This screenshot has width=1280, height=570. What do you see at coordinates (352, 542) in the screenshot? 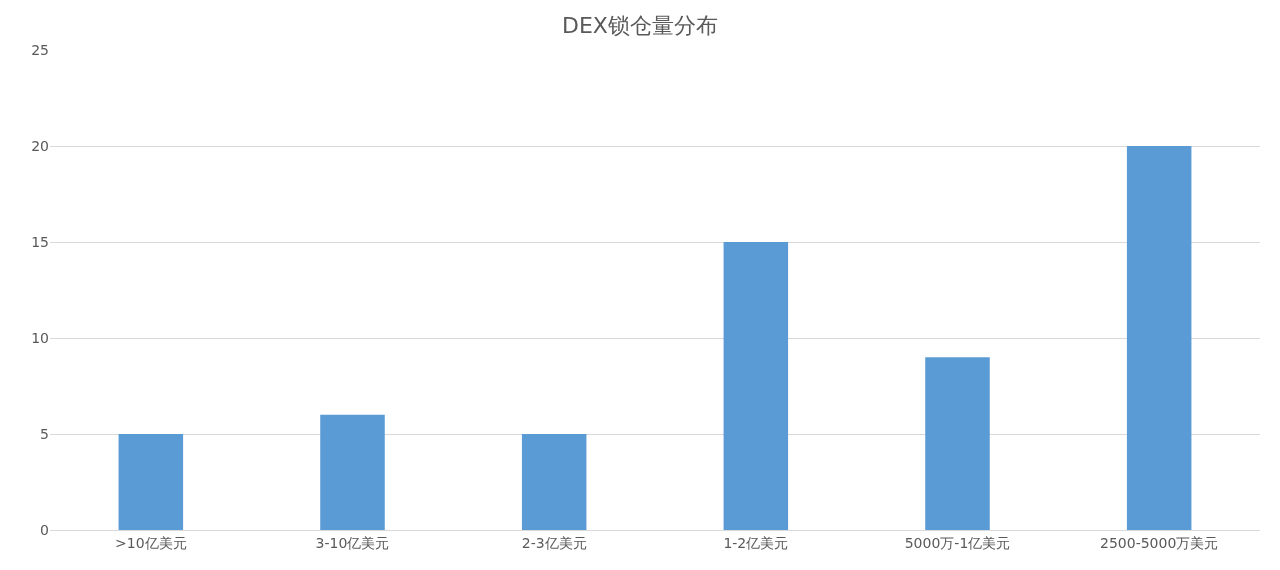
I see `x-tick-label: 3-10亿美元` at bounding box center [352, 542].